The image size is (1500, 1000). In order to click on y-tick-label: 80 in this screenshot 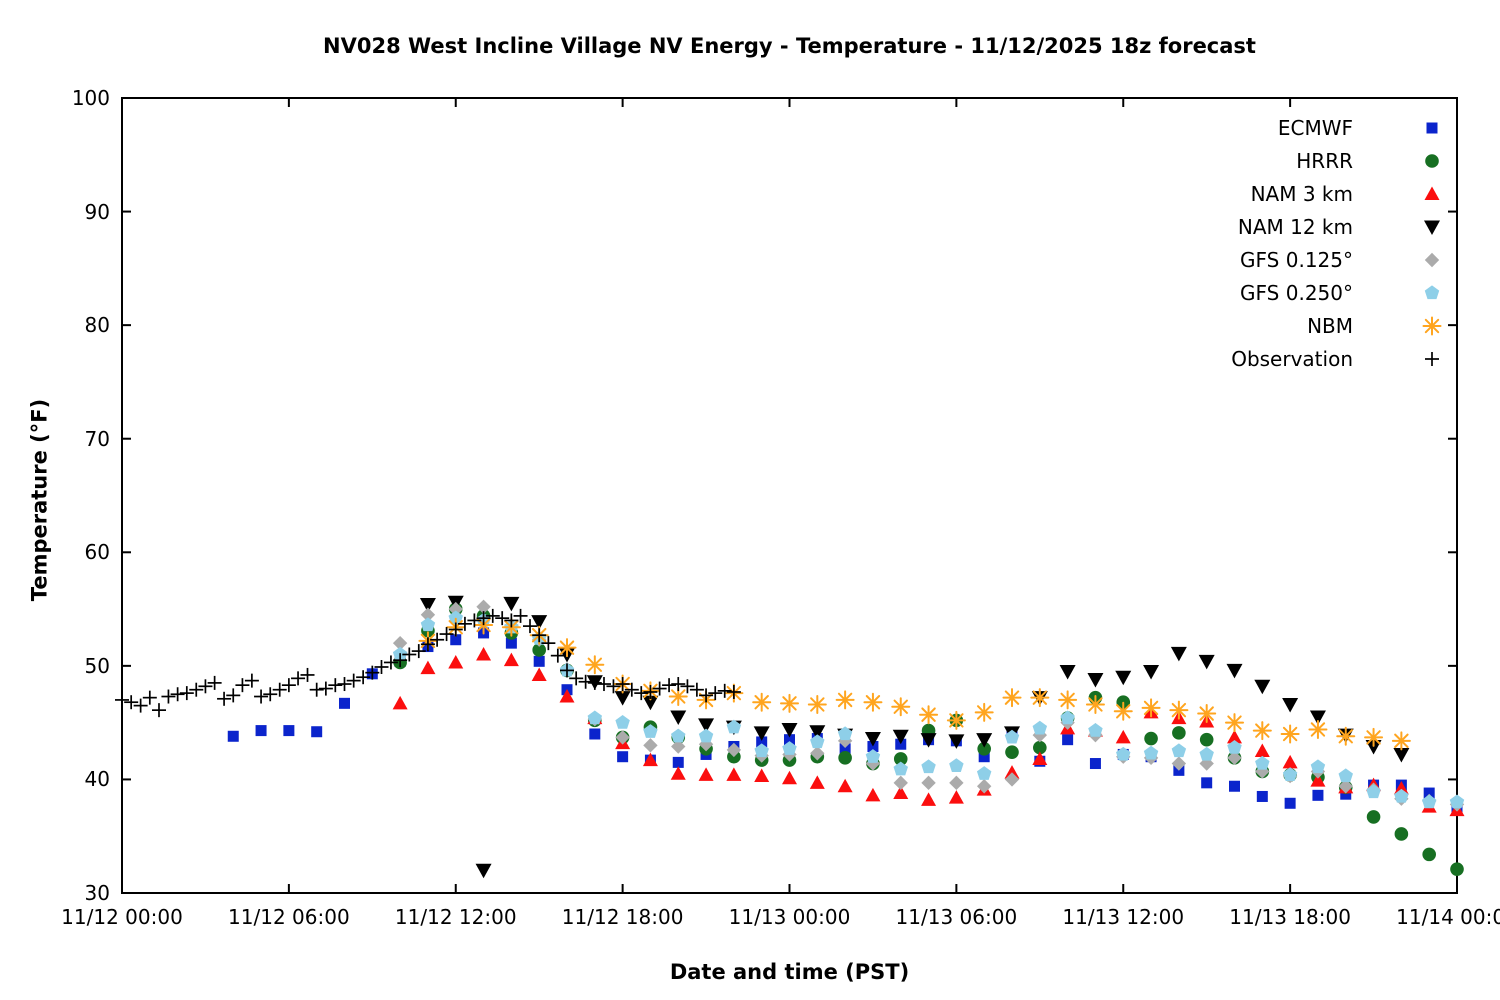, I will do `click(97, 325)`.